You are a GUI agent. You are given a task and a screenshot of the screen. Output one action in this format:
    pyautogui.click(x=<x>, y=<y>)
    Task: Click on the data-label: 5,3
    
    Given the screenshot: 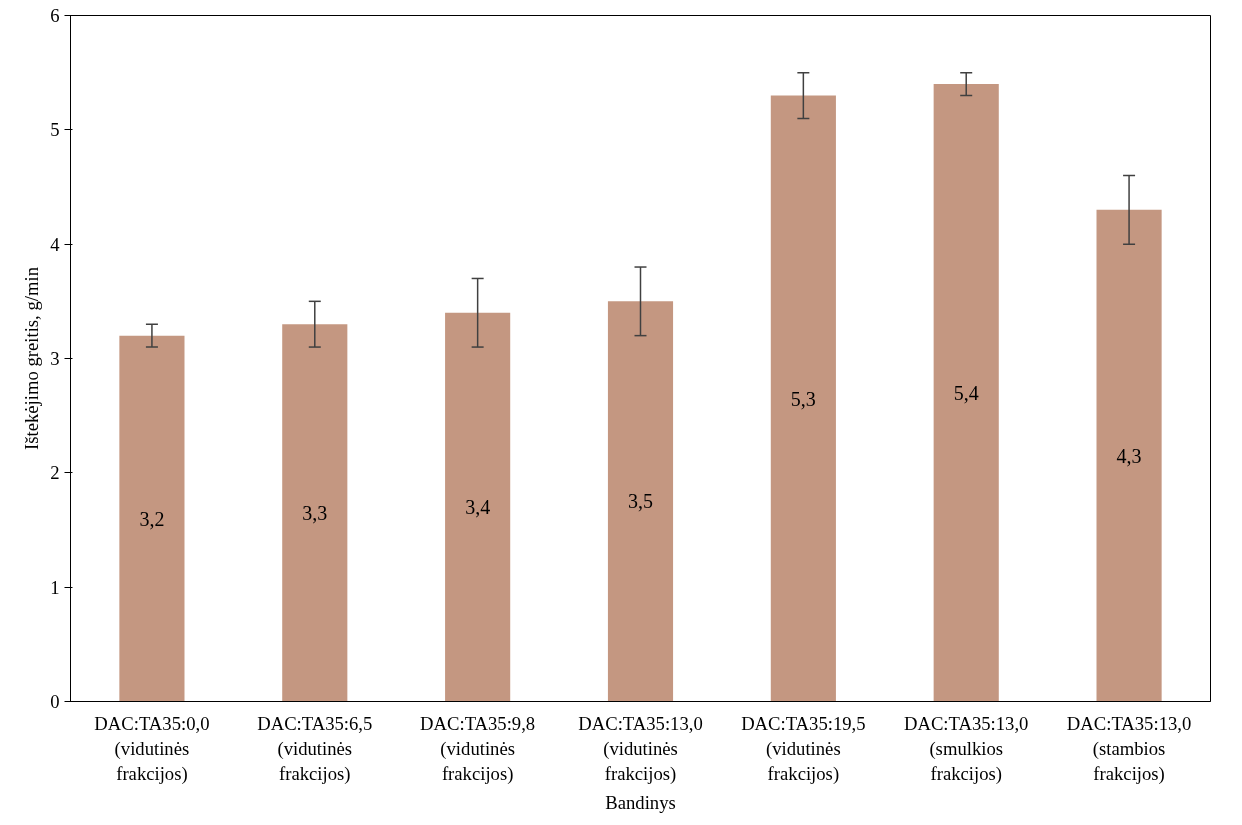 What is the action you would take?
    pyautogui.click(x=803, y=398)
    